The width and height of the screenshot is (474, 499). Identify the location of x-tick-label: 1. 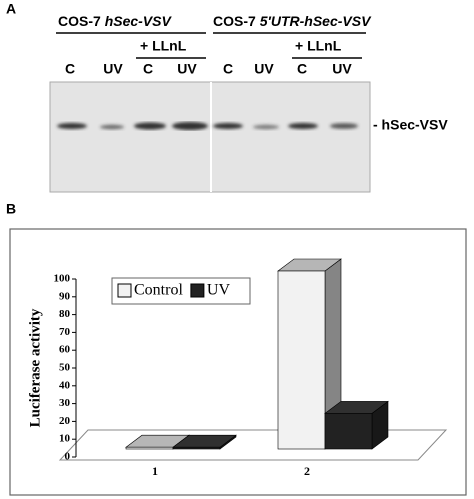
(155, 471).